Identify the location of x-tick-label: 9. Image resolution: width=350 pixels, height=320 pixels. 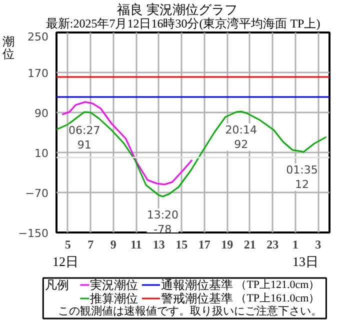
(113, 245).